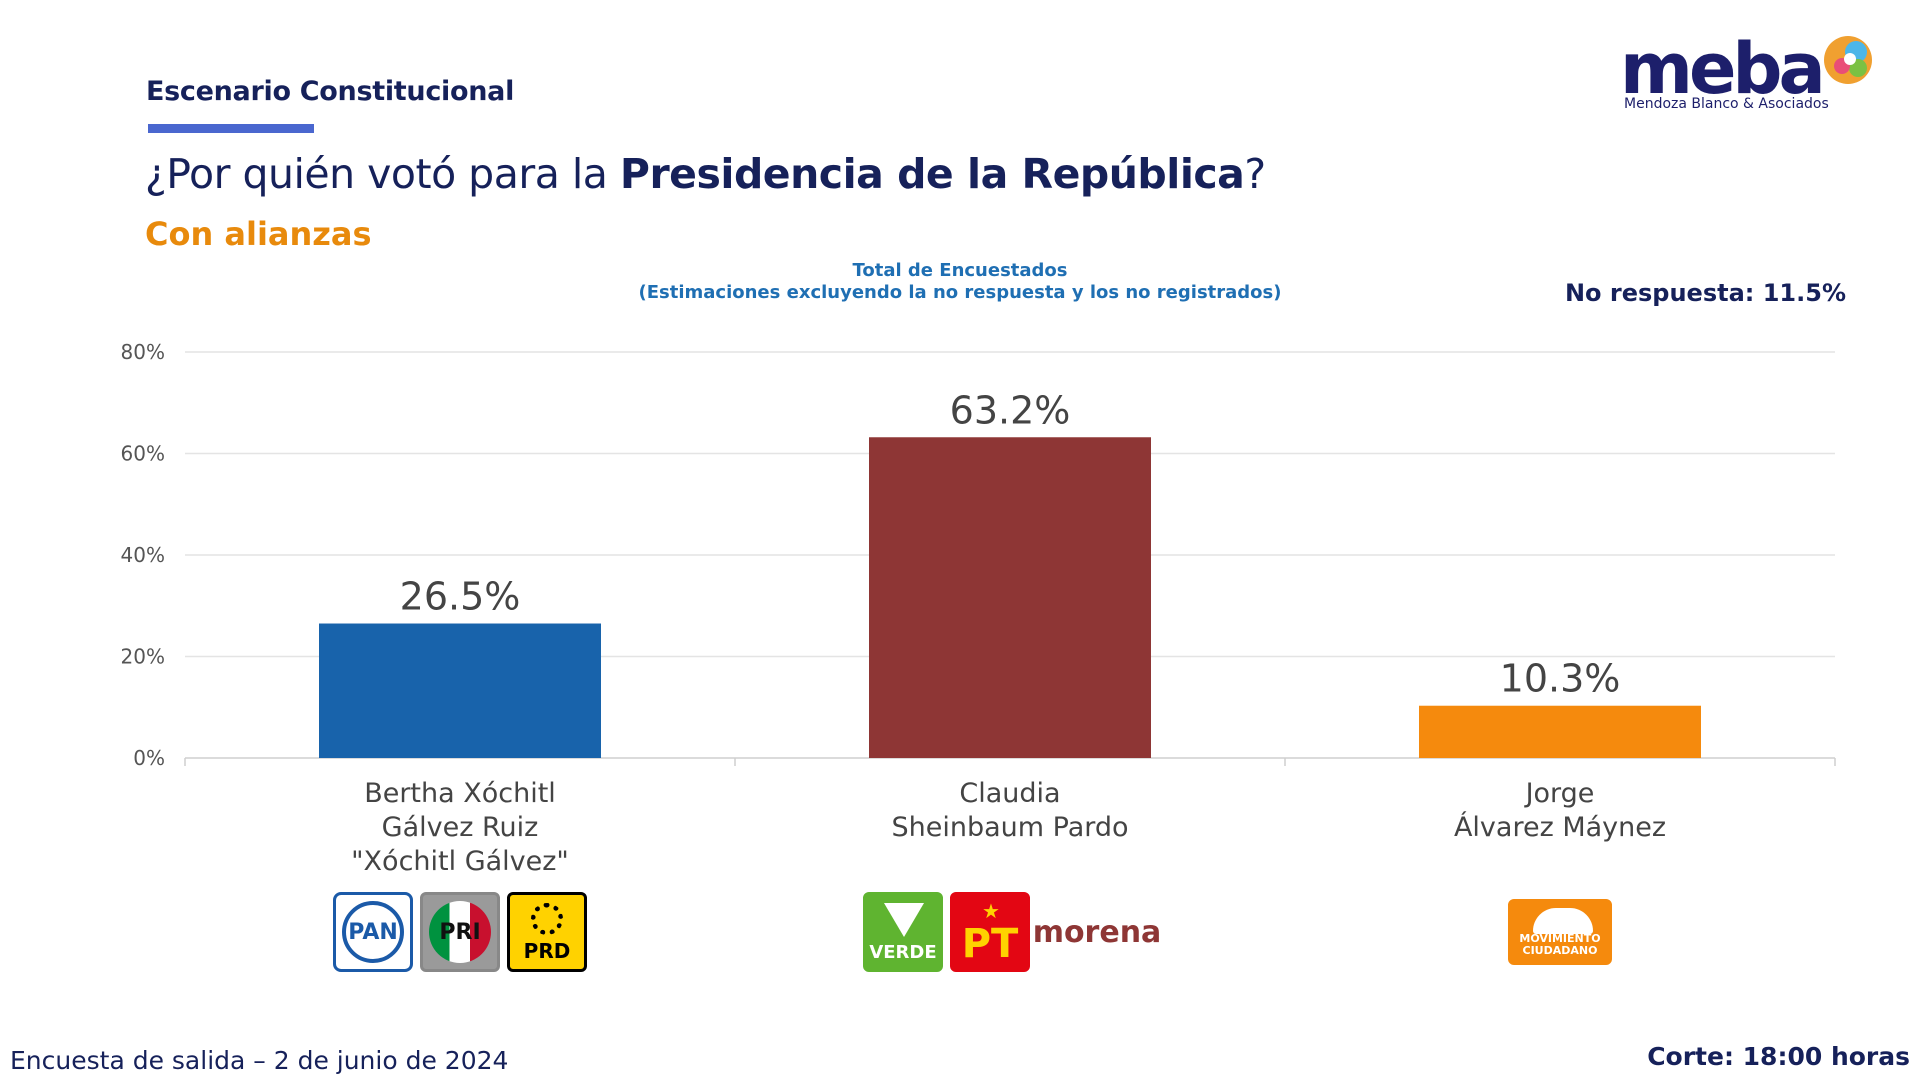  Describe the element at coordinates (547, 951) in the screenshot. I see `prd-logo-text: PRD` at that location.